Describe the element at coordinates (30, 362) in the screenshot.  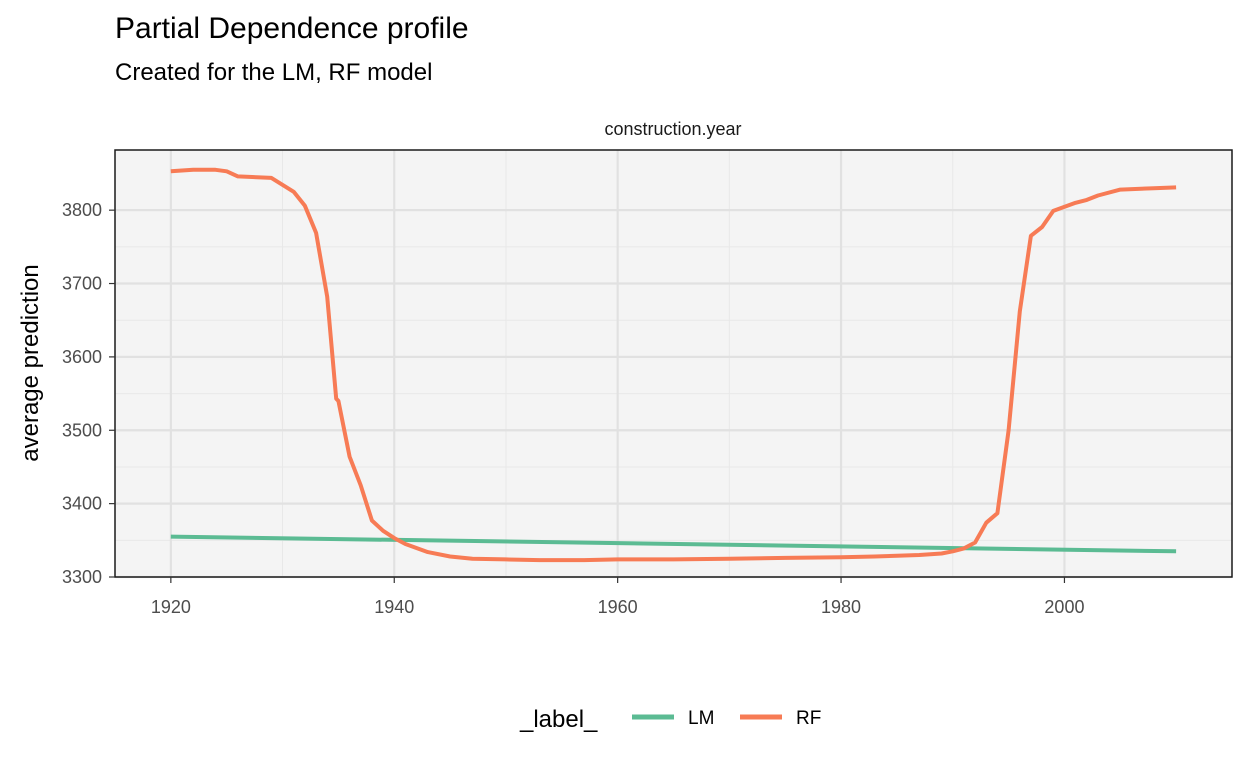
I see `y-axis-title: average prediction` at that location.